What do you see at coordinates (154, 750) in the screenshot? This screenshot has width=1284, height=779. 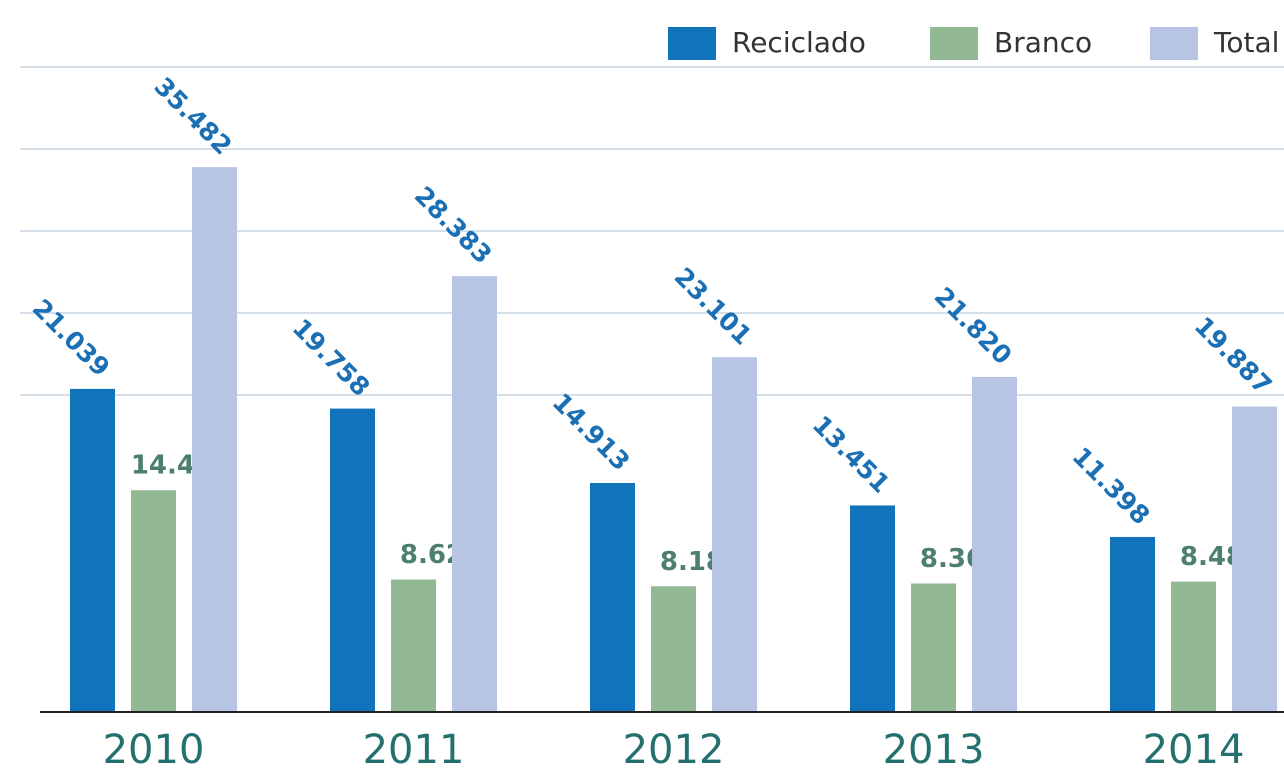 I see `x-tick-label: 2010` at bounding box center [154, 750].